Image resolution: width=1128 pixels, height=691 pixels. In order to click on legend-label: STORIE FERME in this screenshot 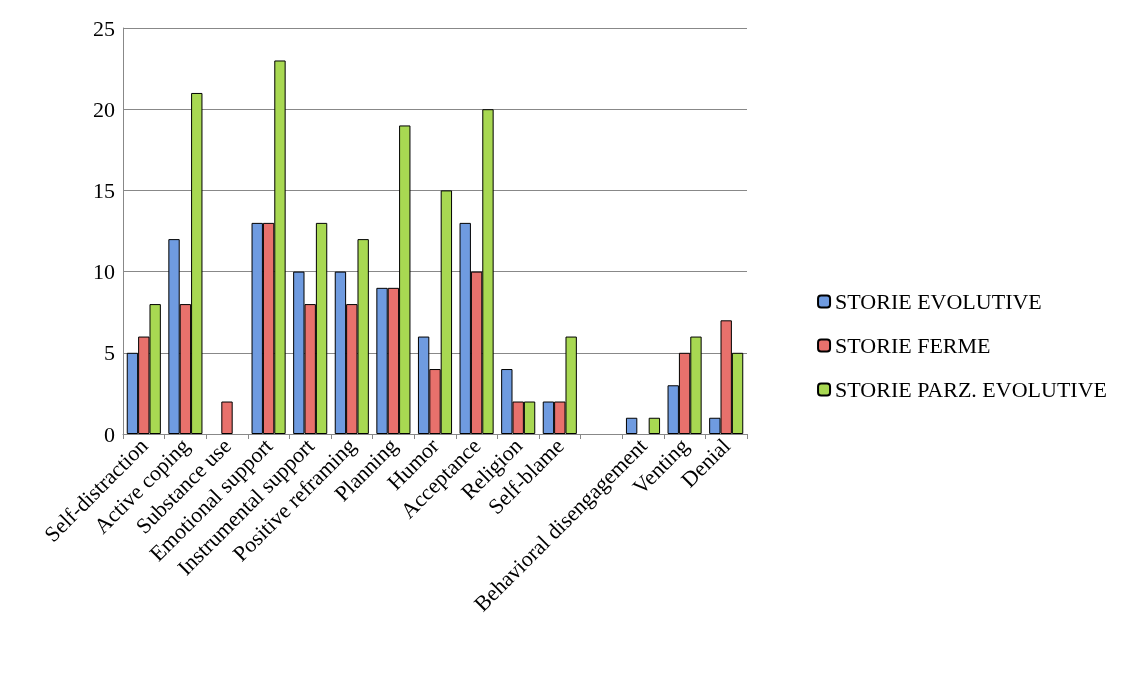, I will do `click(913, 345)`.